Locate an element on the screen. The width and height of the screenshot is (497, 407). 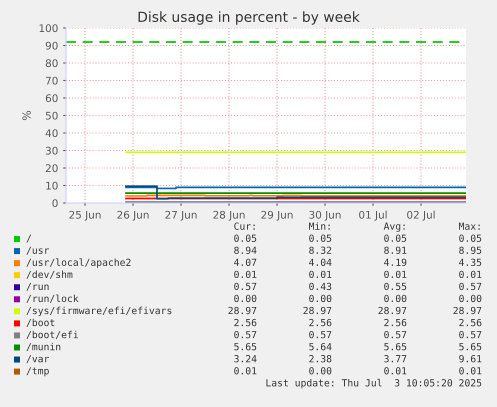
text: 5.64 is located at coordinates (320, 346).